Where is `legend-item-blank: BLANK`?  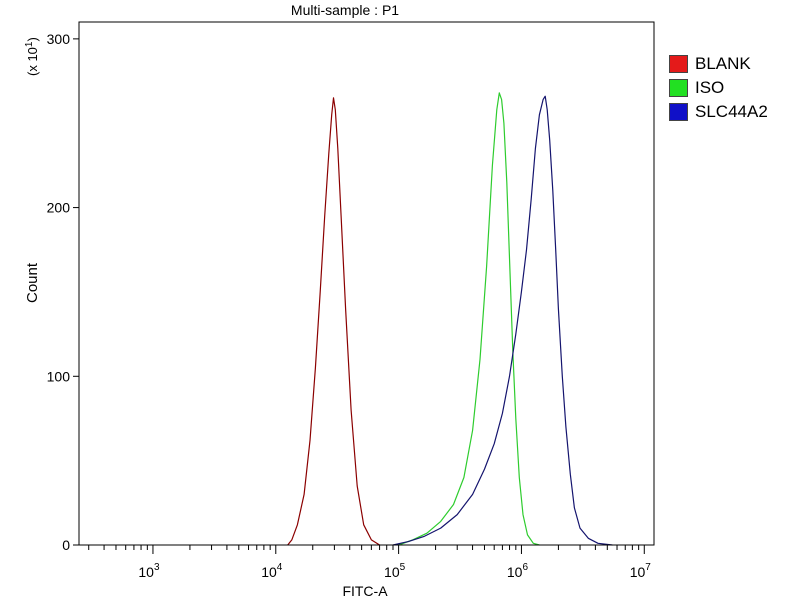 legend-item-blank: BLANK is located at coordinates (718, 64).